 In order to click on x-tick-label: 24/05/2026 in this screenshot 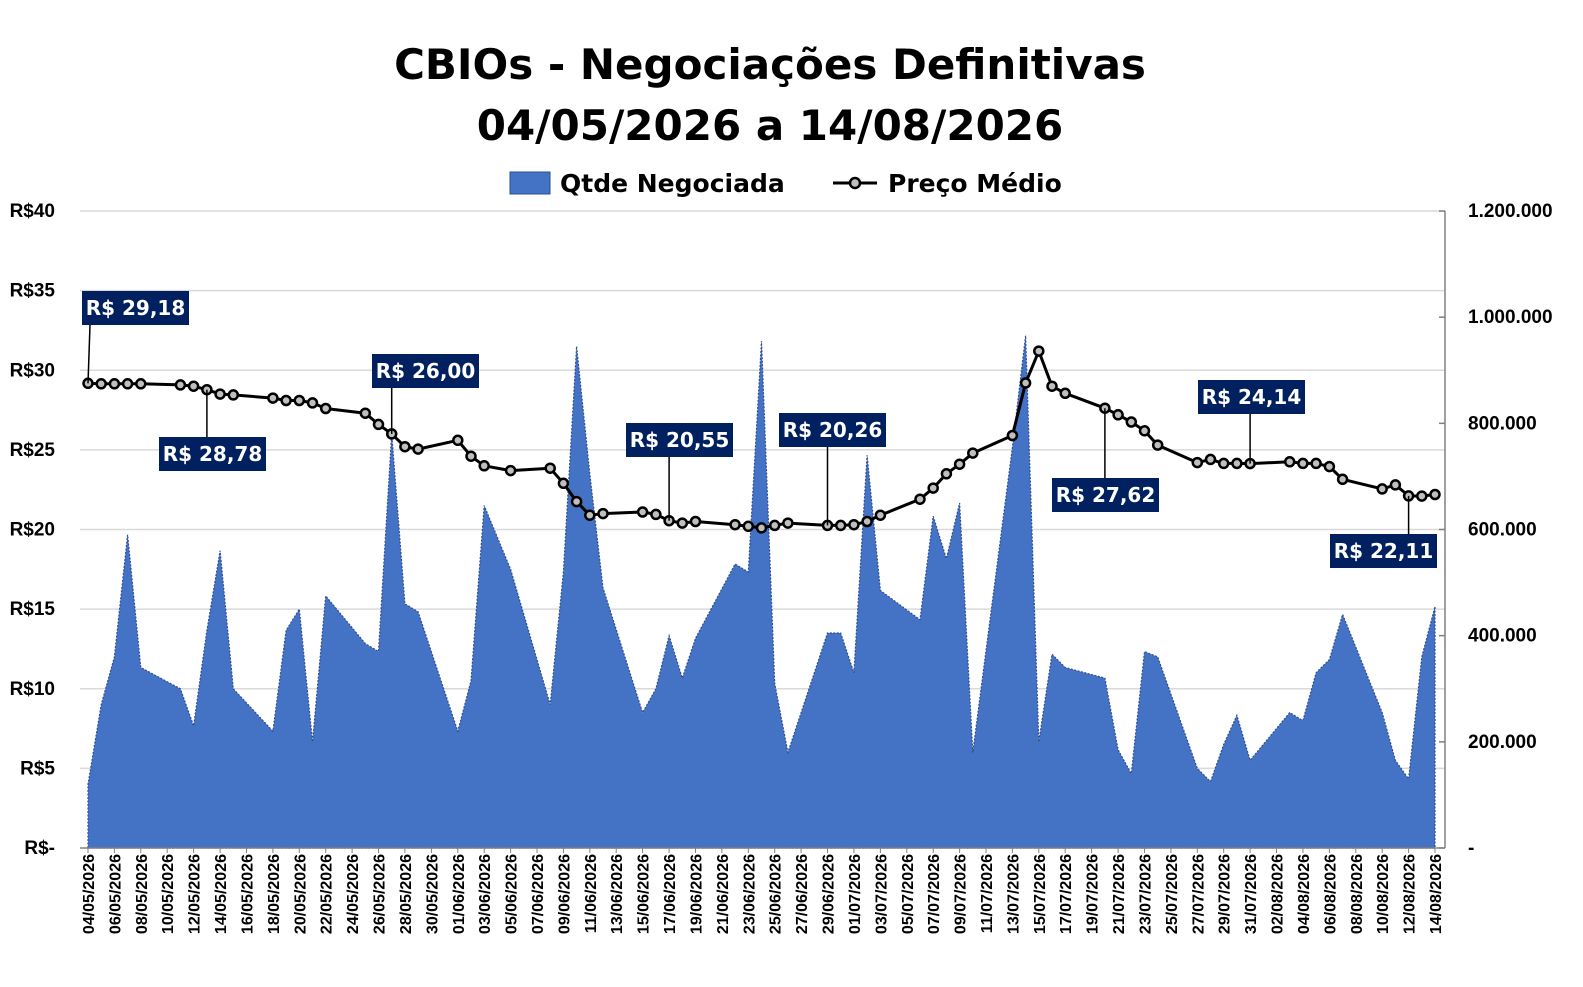, I will do `click(353, 894)`.